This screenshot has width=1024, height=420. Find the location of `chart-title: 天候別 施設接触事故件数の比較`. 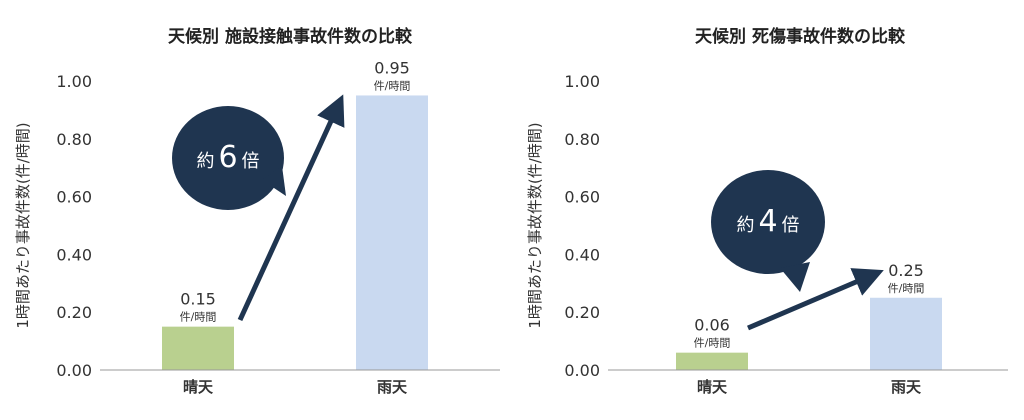

chart-title: 天候別 施設接触事故件数の比較 is located at coordinates (290, 36).